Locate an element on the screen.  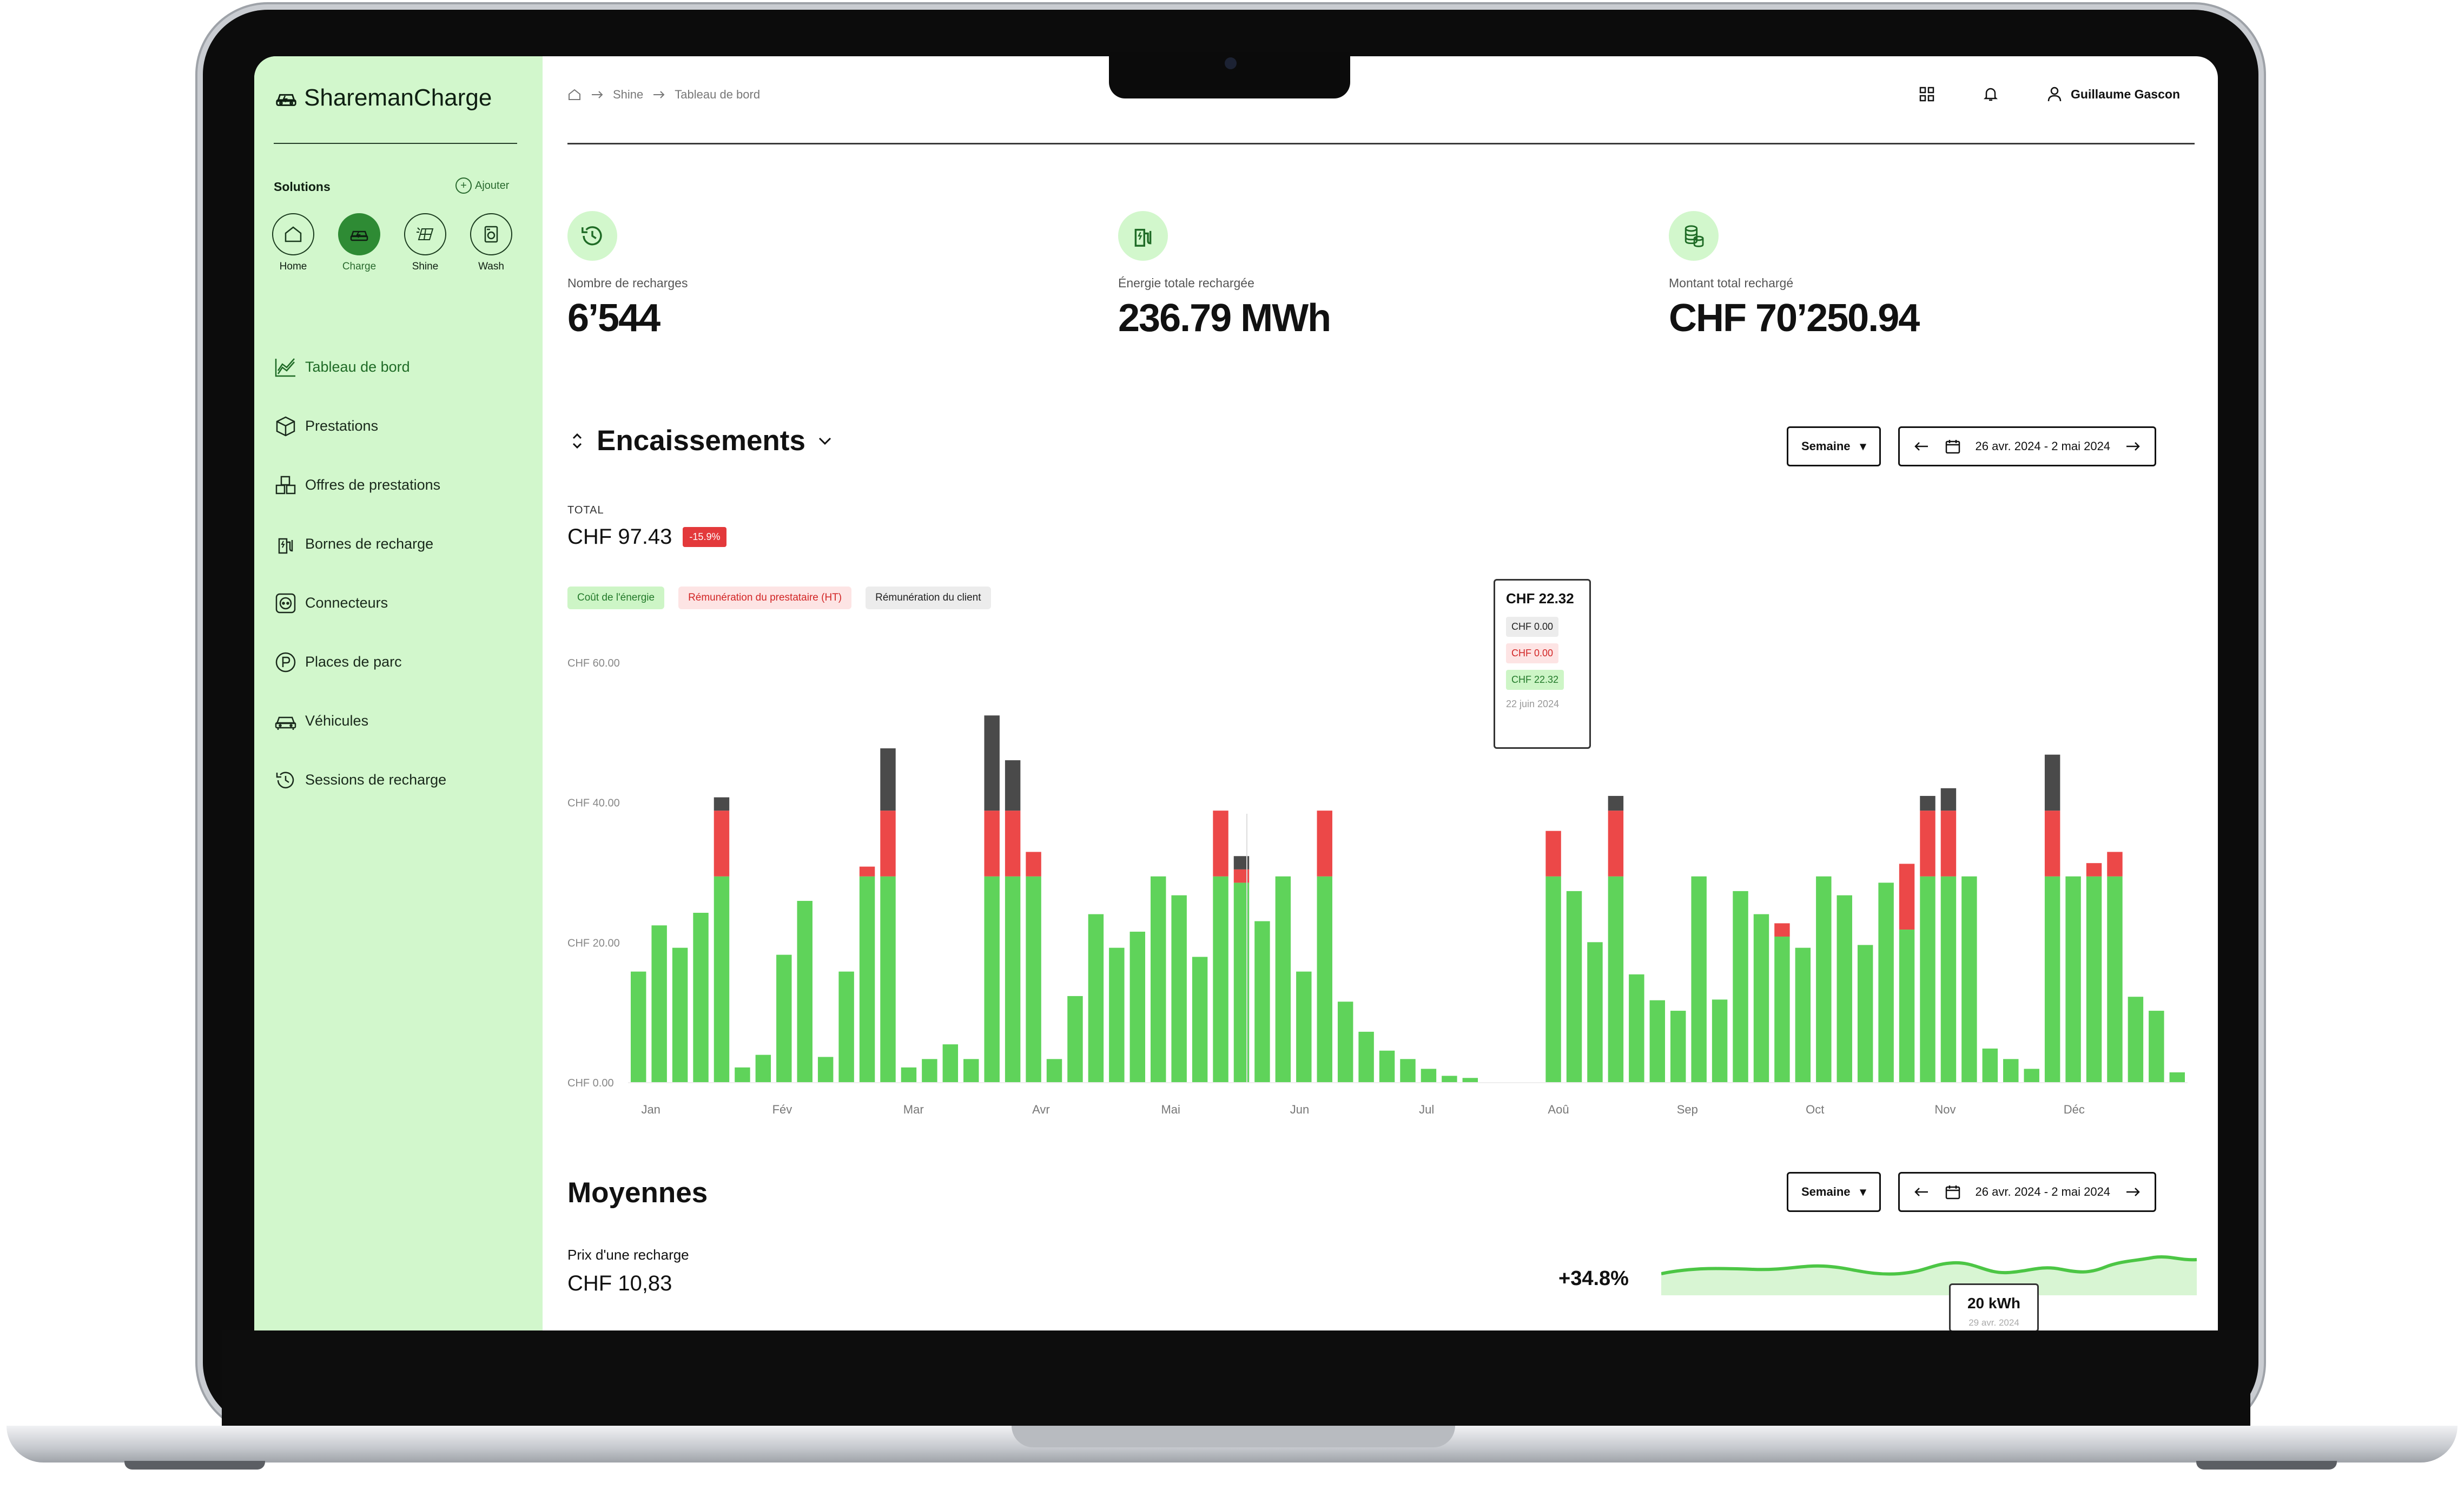
tooltip-client-value: CHF 0.00 is located at coordinates (1532, 627).